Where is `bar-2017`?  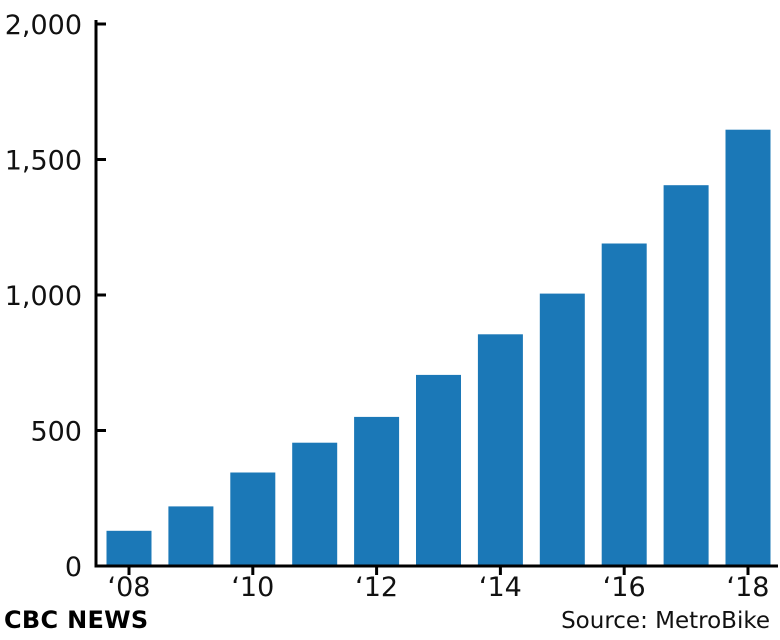 bar-2017 is located at coordinates (686, 375).